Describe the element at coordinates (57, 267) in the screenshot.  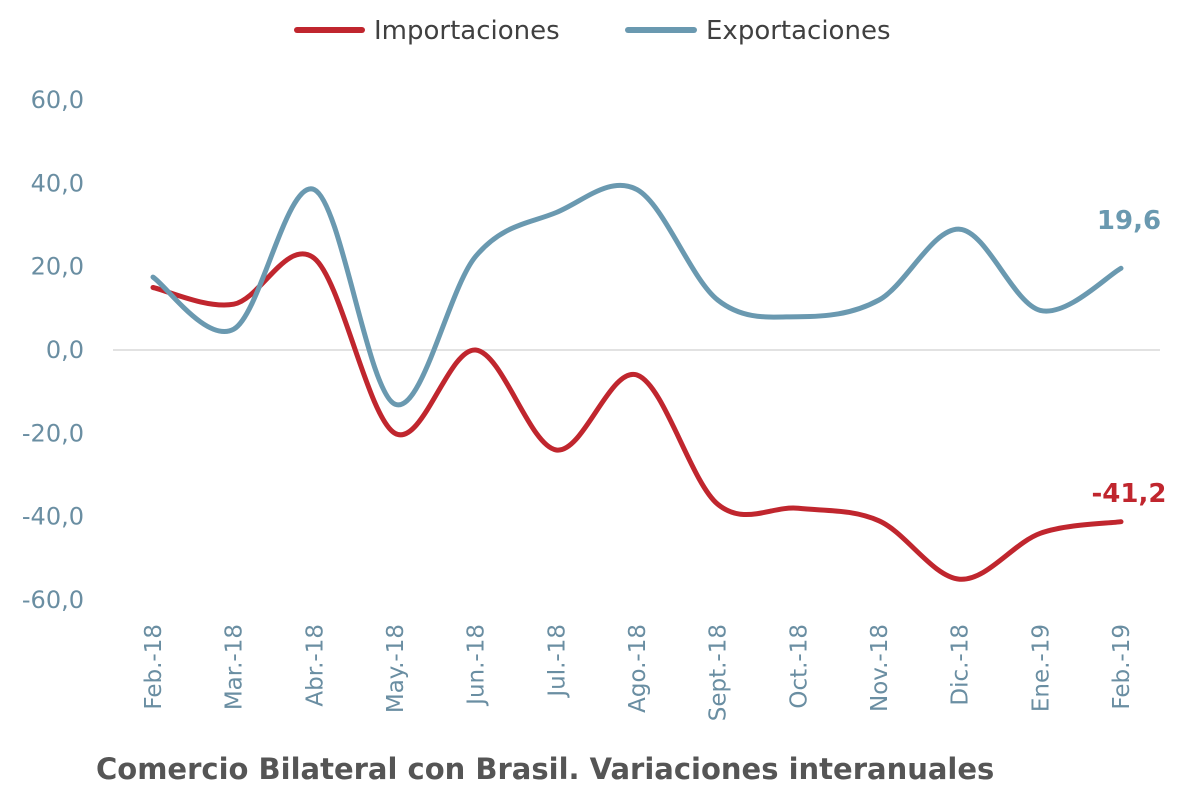
I see `y-tick-label: 20,0` at that location.